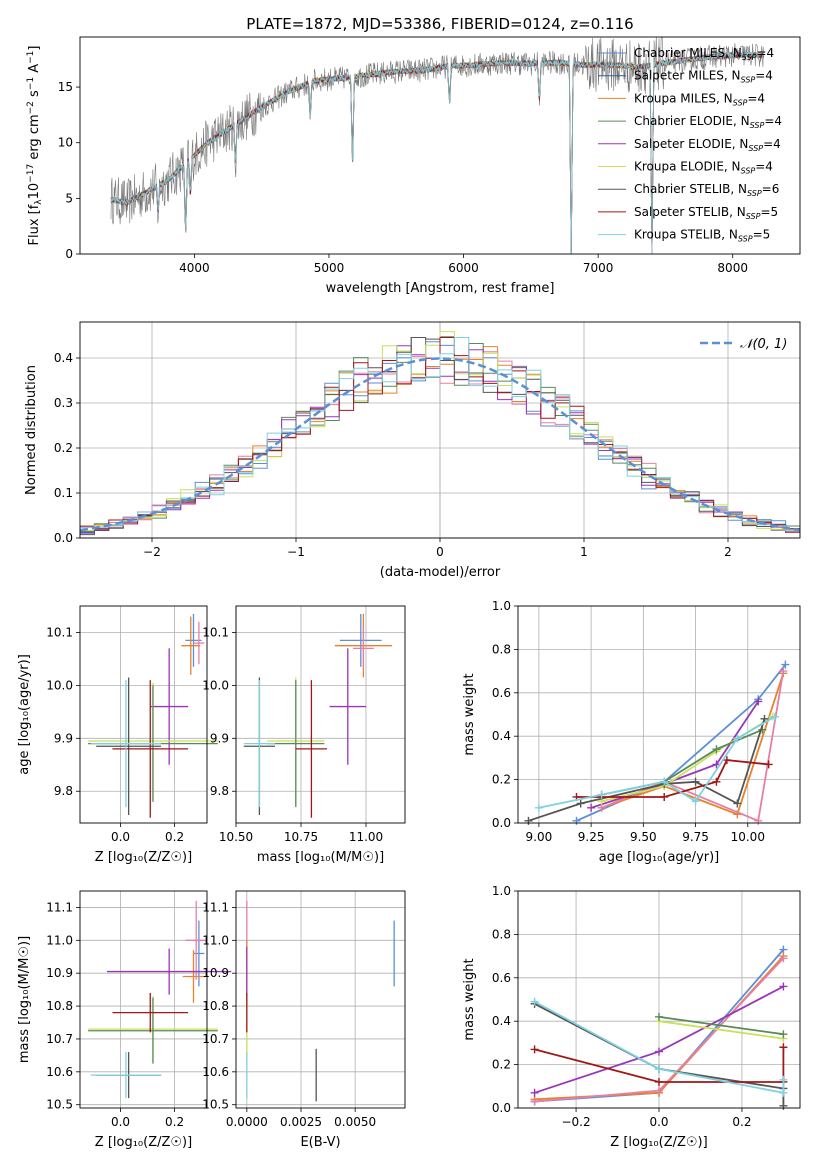 The image size is (819, 1170). Describe the element at coordinates (763, 344) in the screenshot. I see `legend-entry: 𝒩(0, 1)` at that location.